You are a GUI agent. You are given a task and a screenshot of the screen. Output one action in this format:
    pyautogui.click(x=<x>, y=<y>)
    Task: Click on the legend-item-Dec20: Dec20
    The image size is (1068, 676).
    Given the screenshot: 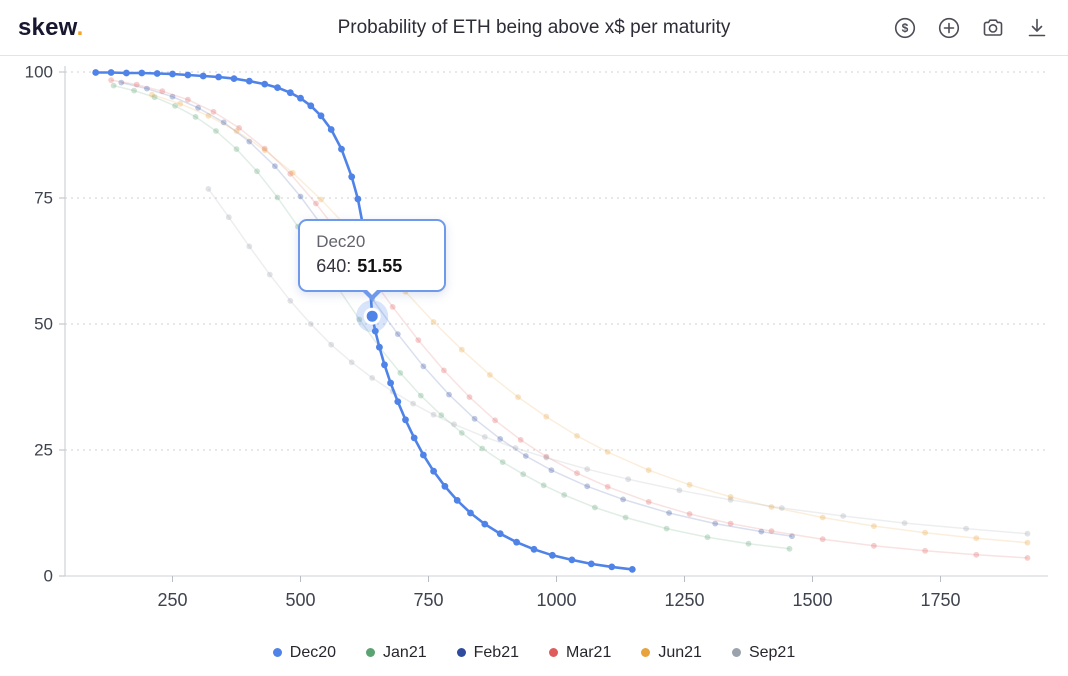 What is the action you would take?
    pyautogui.click(x=304, y=653)
    